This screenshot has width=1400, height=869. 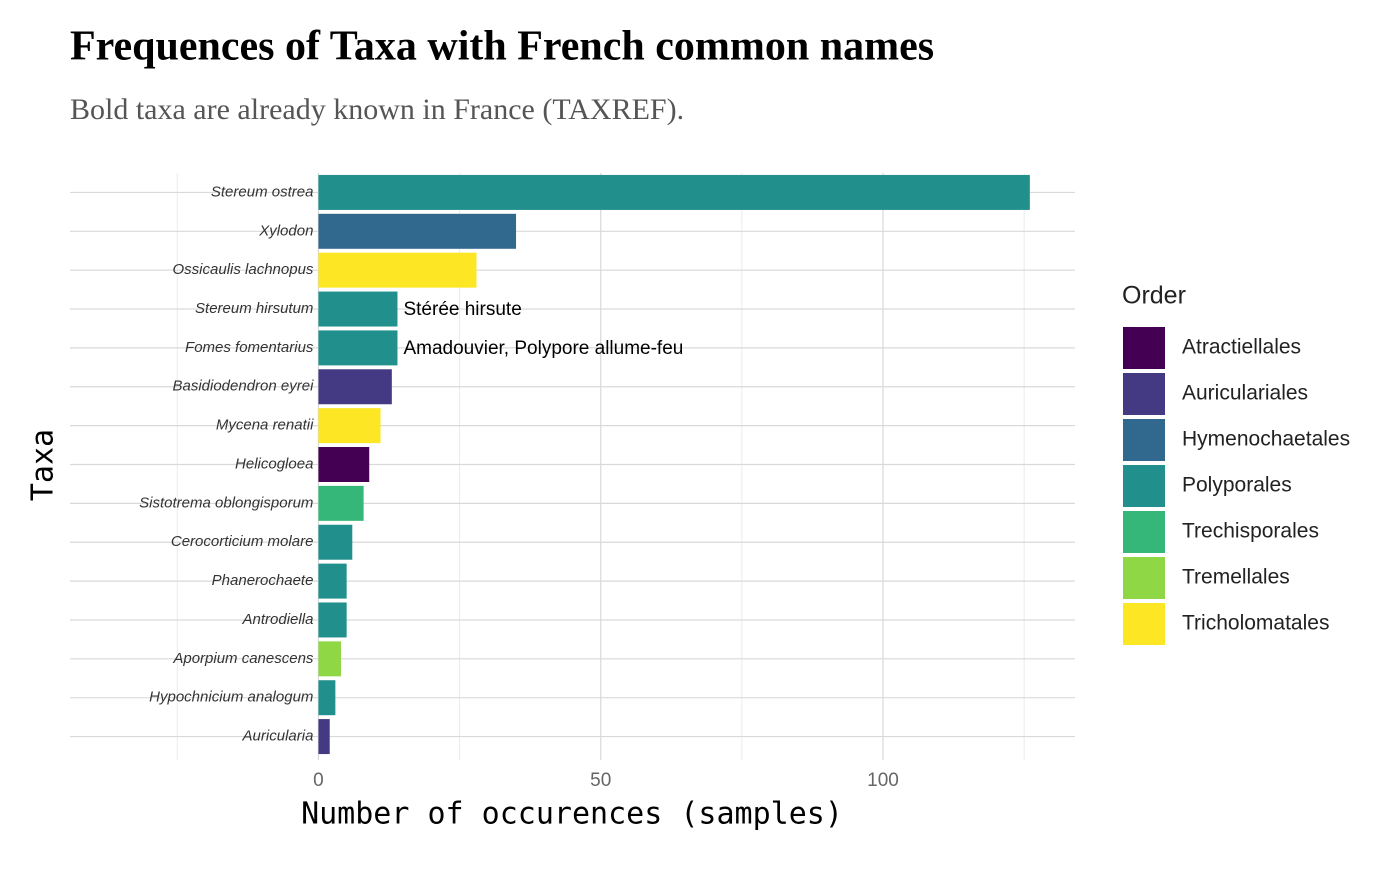 I want to click on y-tick-label: Xylodon, so click(x=285, y=230).